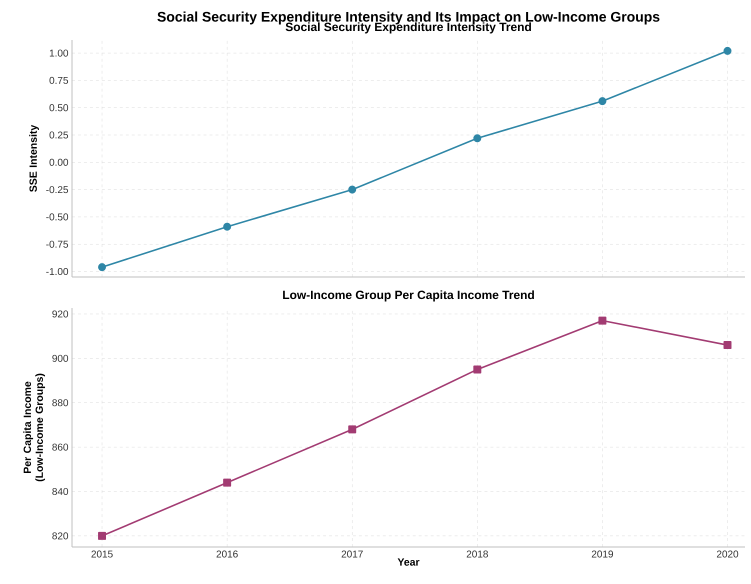 The height and width of the screenshot is (584, 751). Describe the element at coordinates (58, 108) in the screenshot. I see `y-tick-label: 0.50` at that location.